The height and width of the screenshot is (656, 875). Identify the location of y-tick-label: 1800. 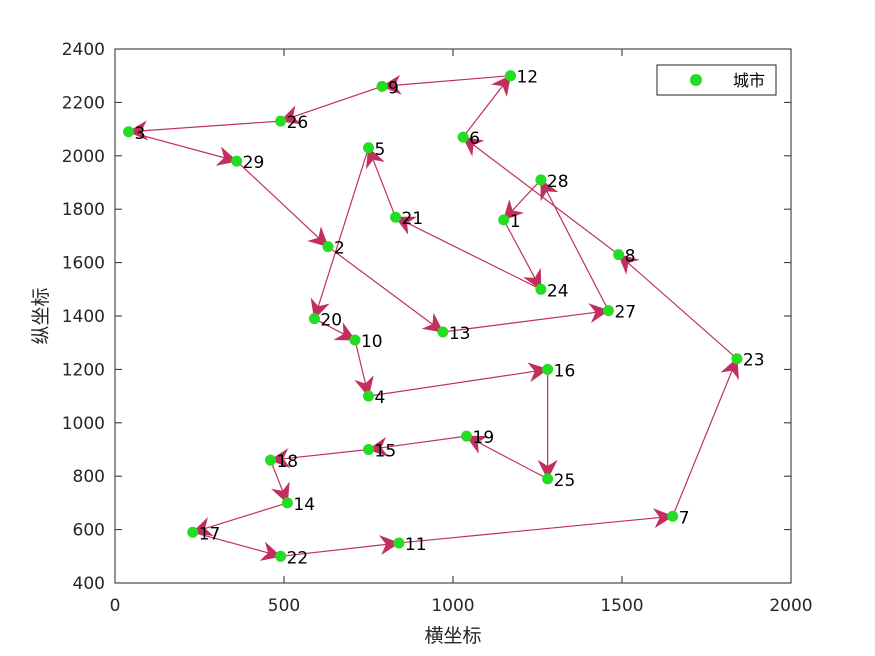
(83, 210).